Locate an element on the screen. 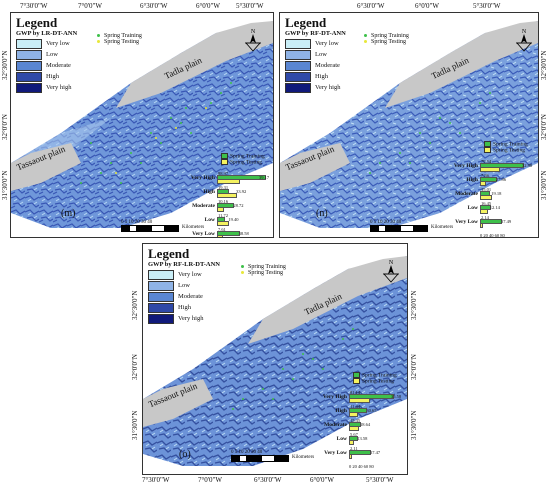  legend-title: Legend is located at coordinates (37, 22).